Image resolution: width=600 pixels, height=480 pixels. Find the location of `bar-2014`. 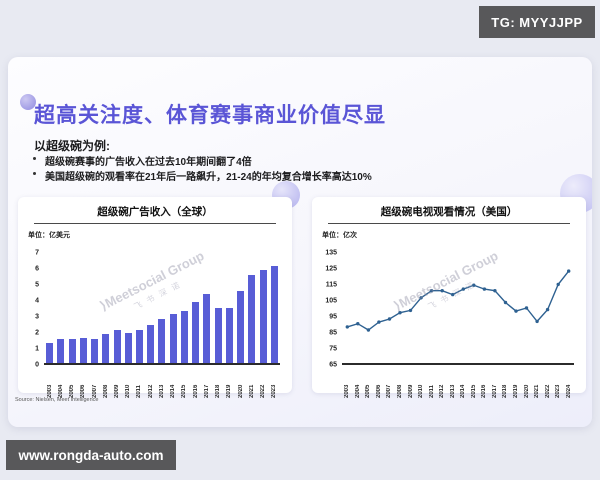

bar-2014 is located at coordinates (173, 338).